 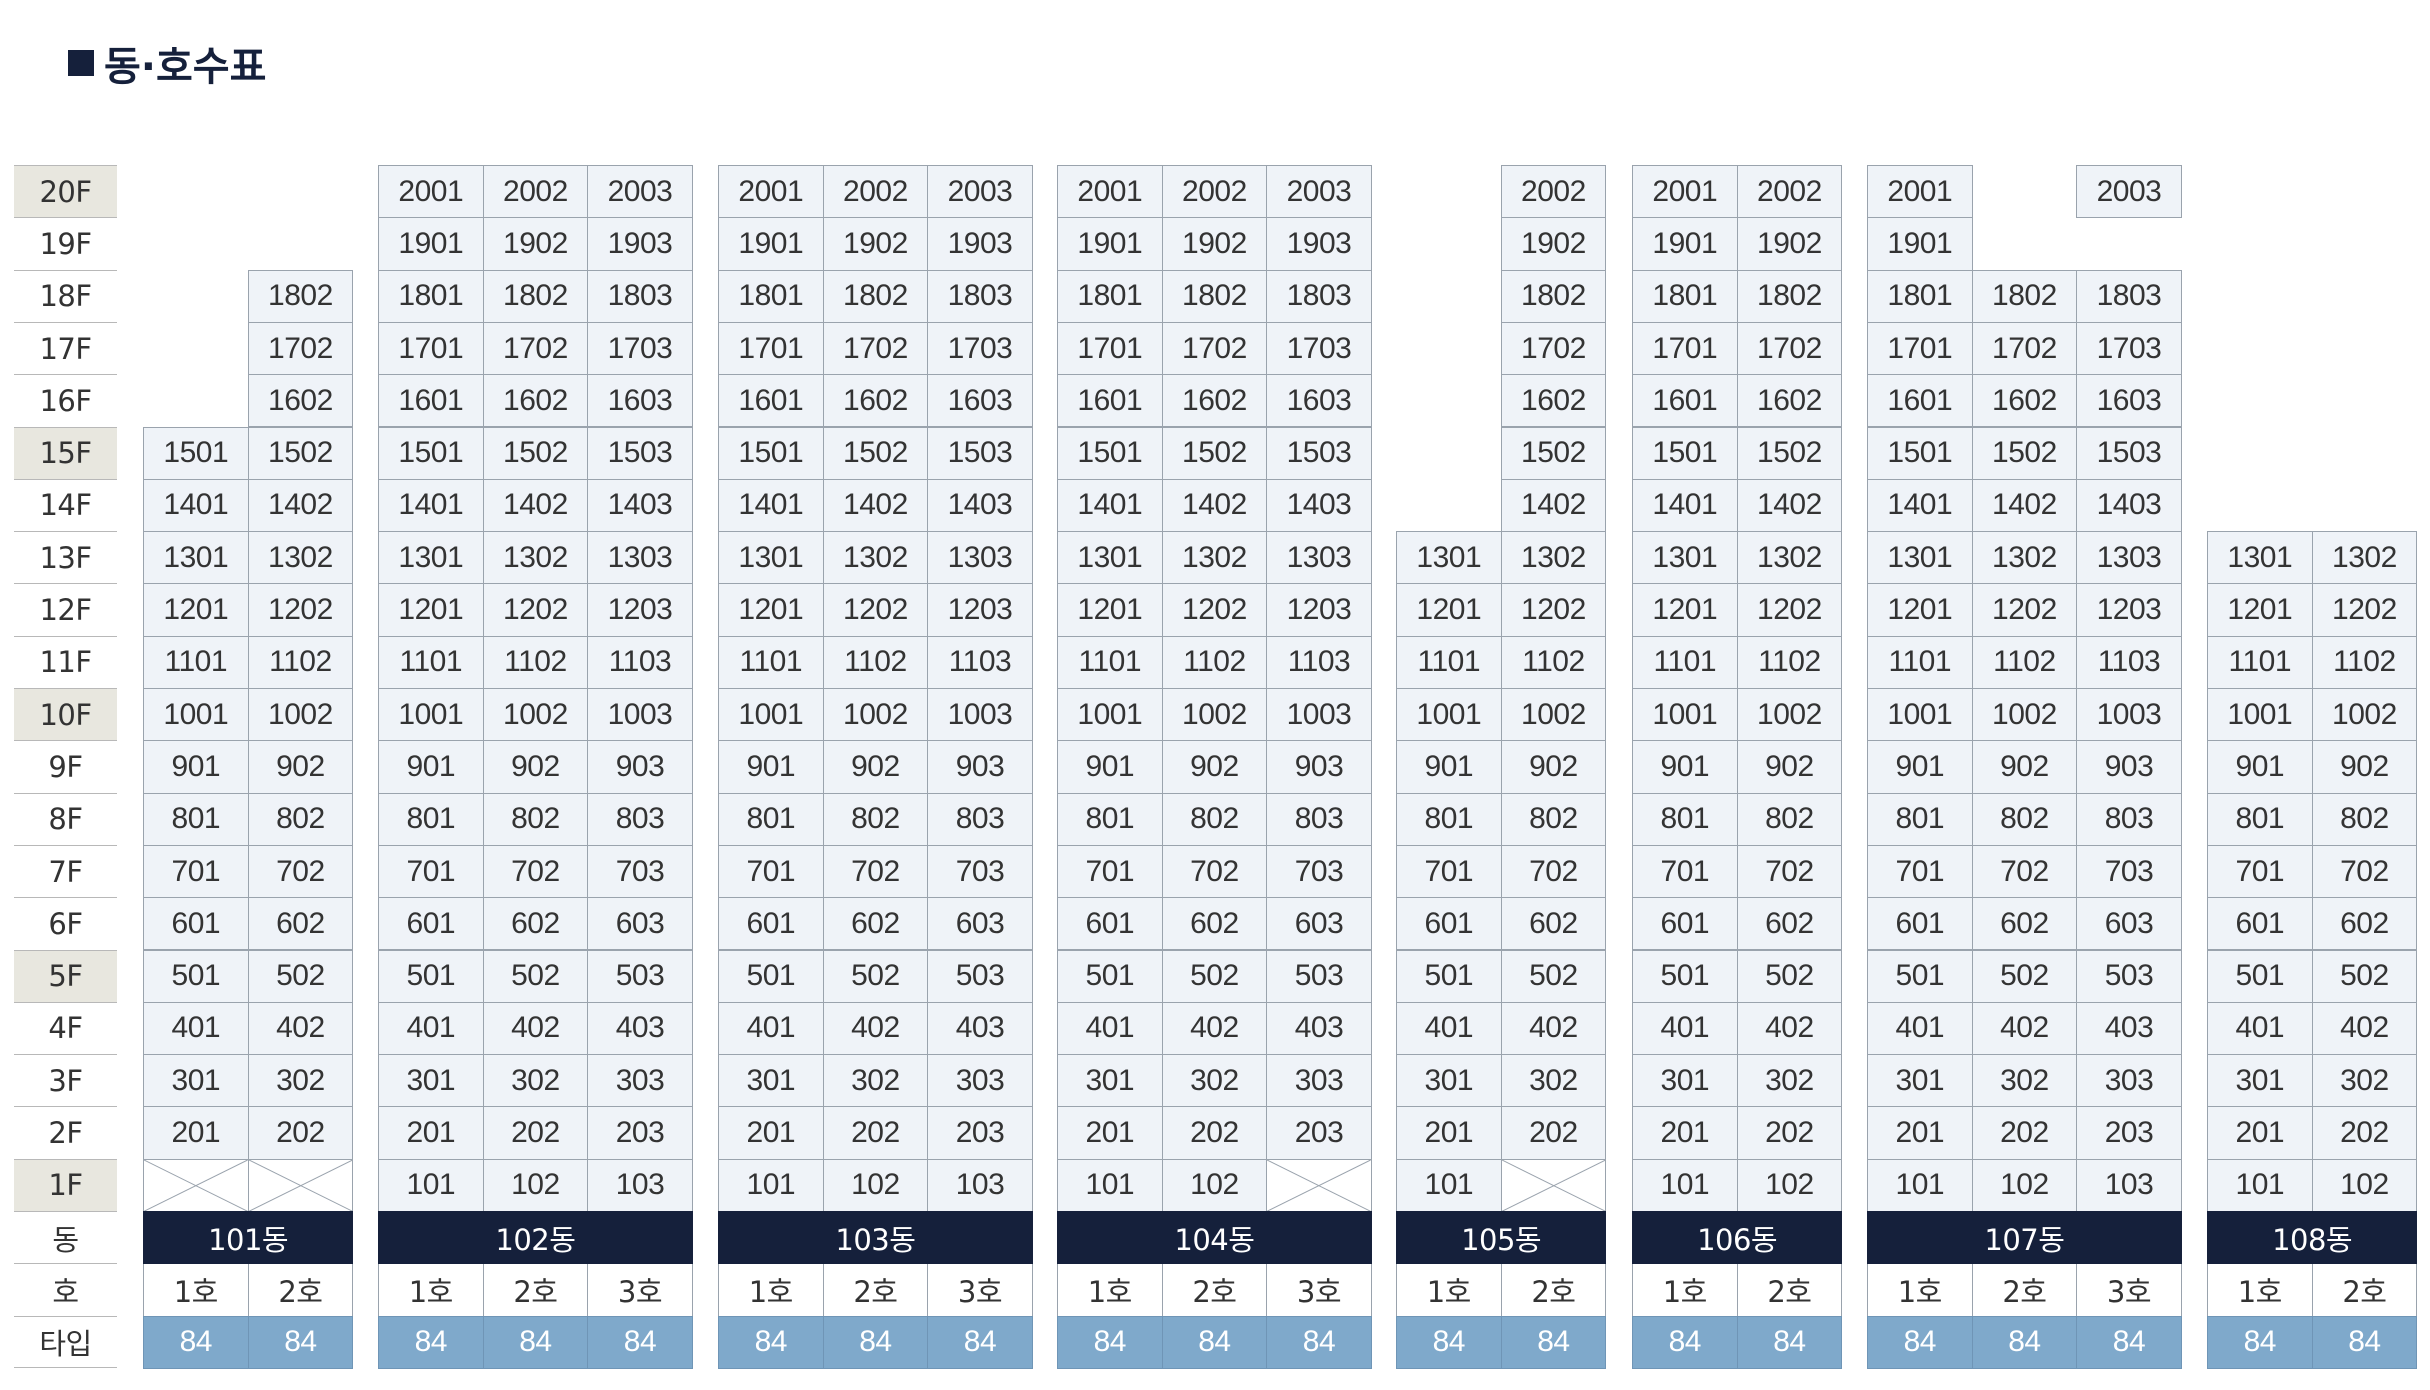 I want to click on unit-cell: 1902, so click(x=535, y=244).